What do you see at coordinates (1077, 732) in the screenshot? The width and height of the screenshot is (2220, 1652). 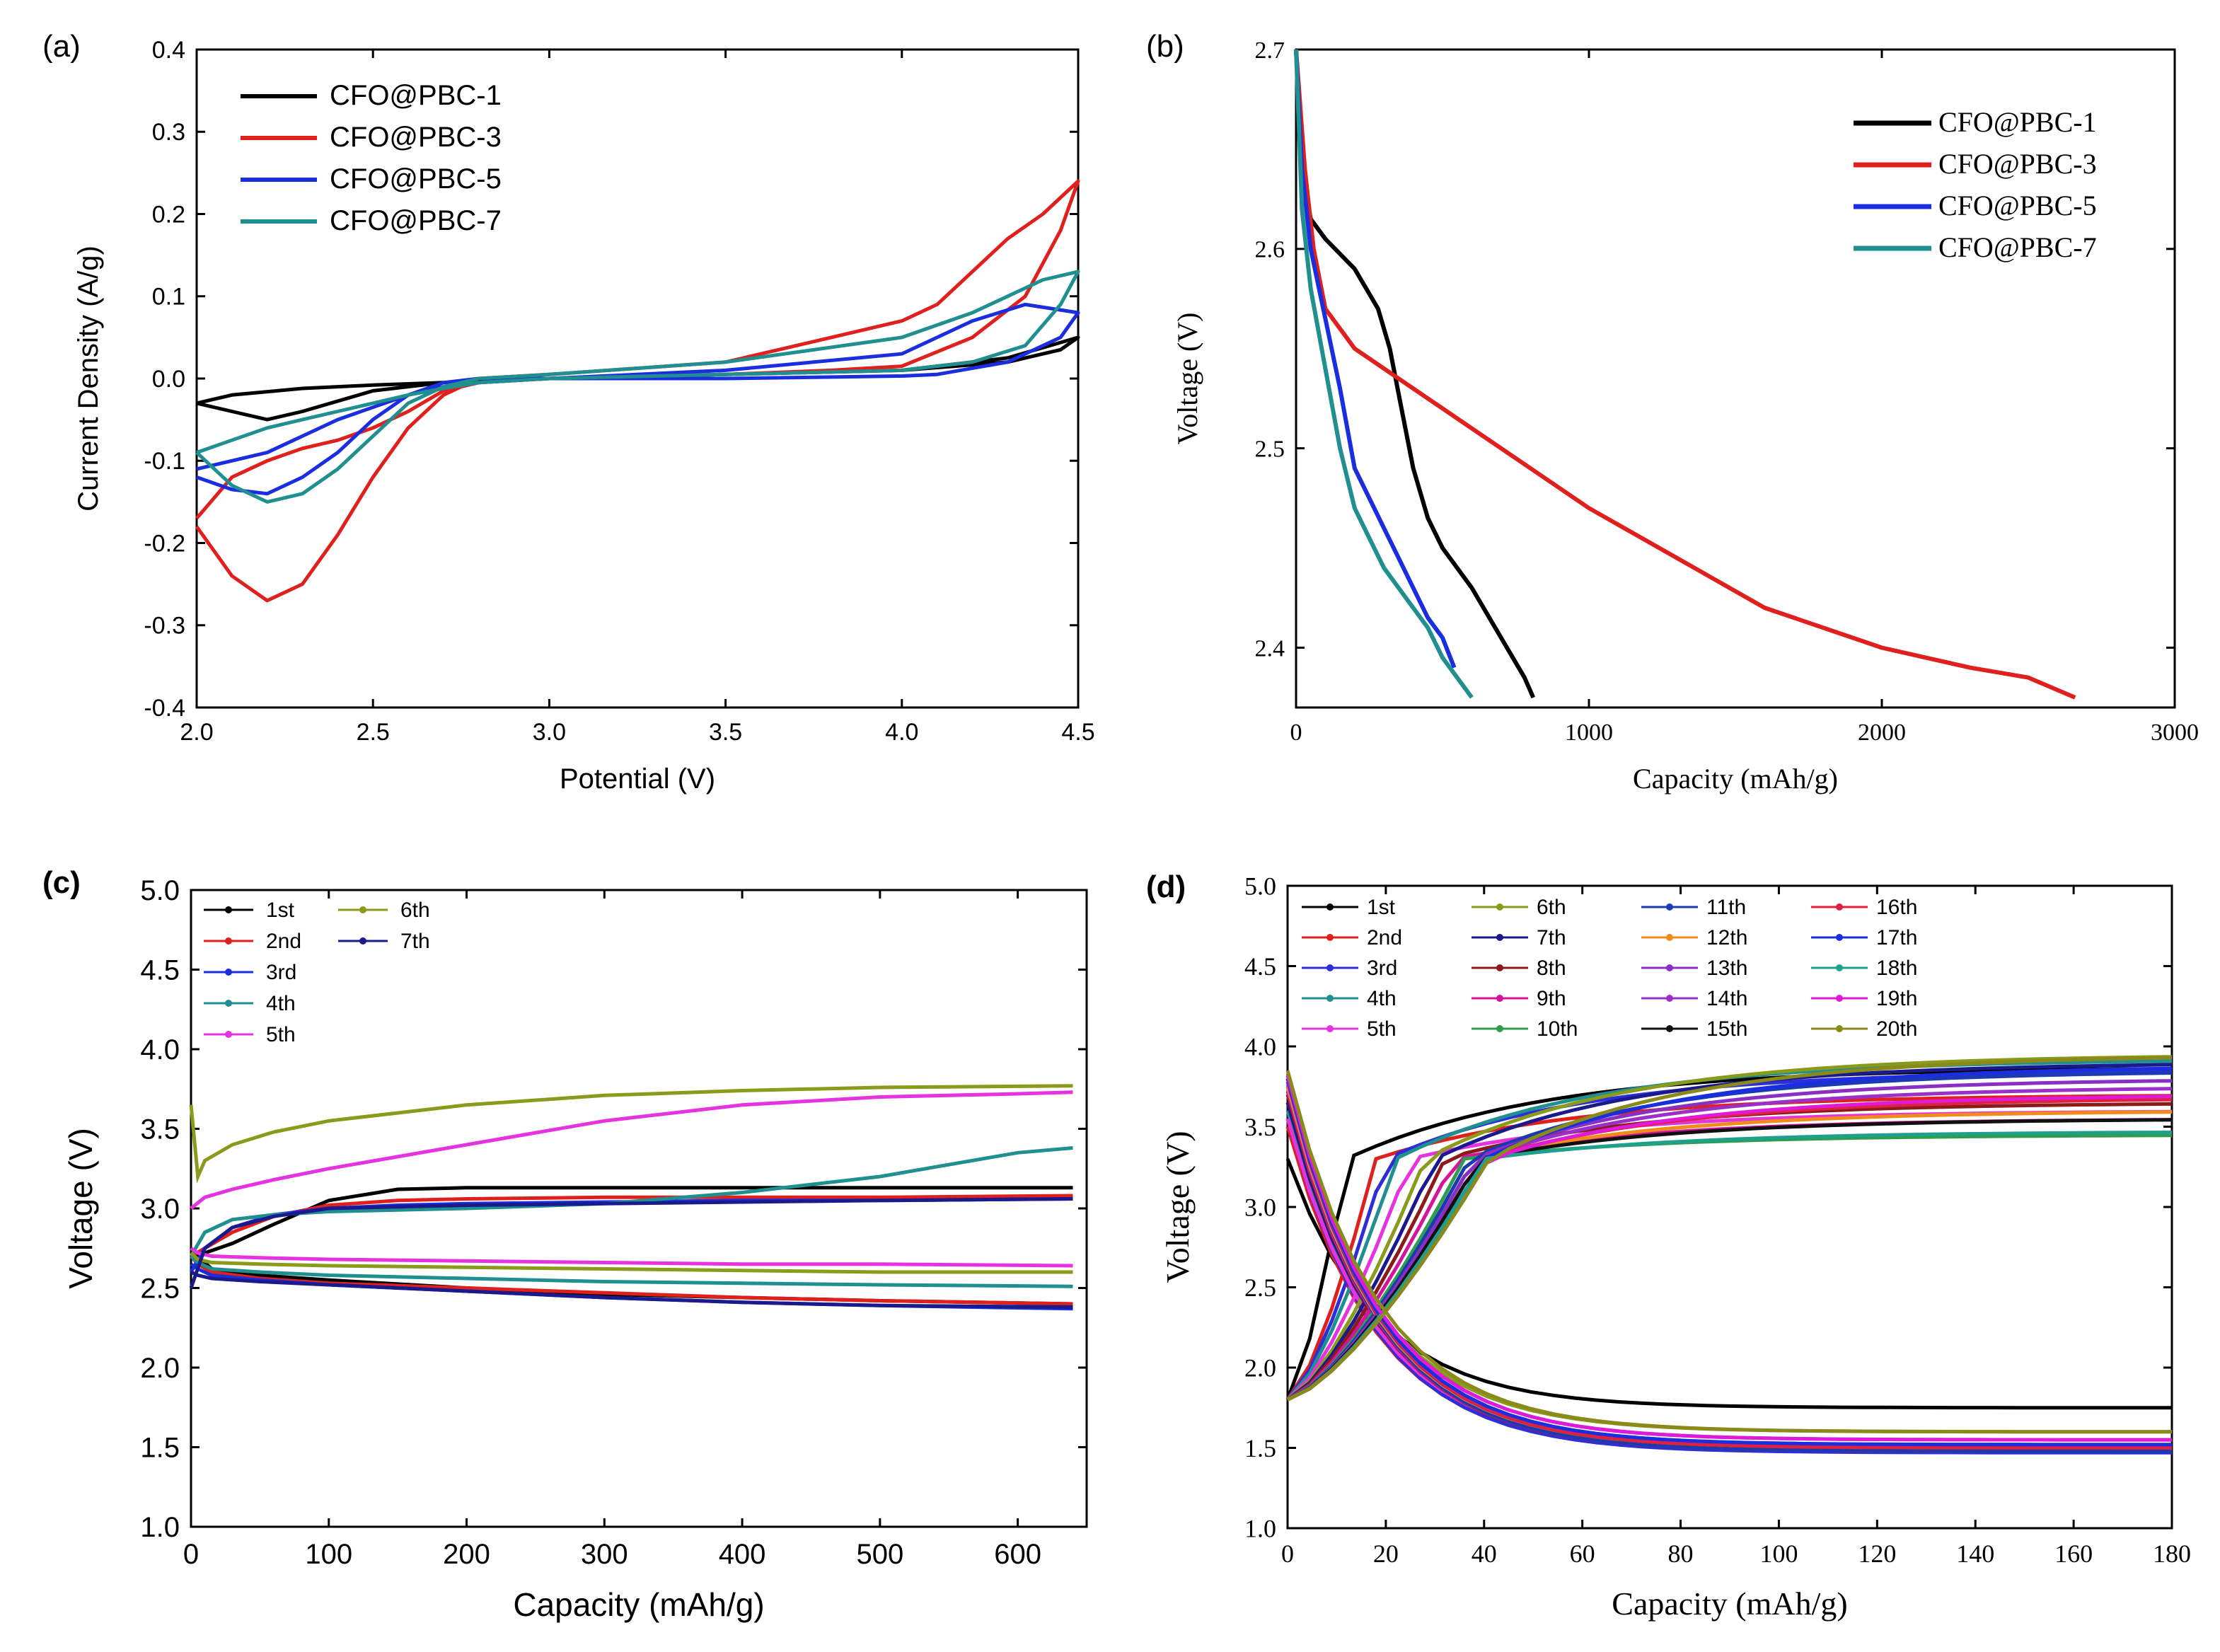 I see `x-tick-label: 4.5` at bounding box center [1077, 732].